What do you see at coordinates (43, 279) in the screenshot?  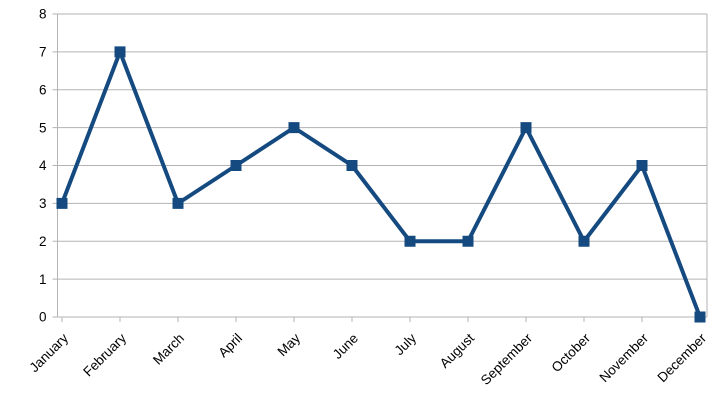 I see `y-axis-label: 1` at bounding box center [43, 279].